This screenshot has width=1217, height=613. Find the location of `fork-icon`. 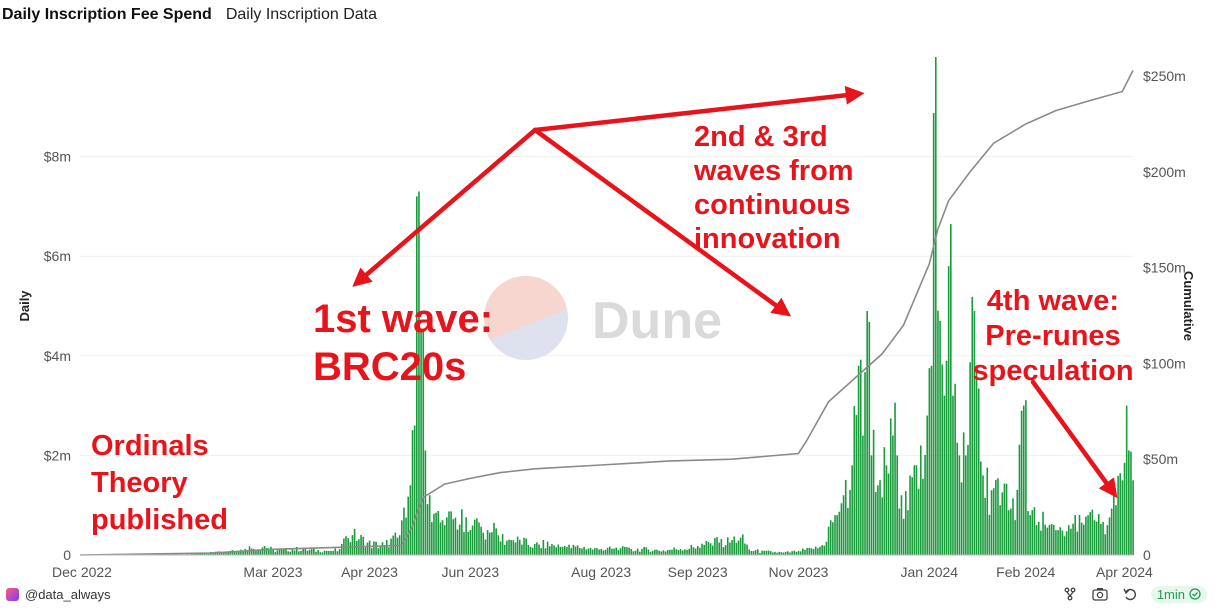

fork-icon is located at coordinates (1070, 594).